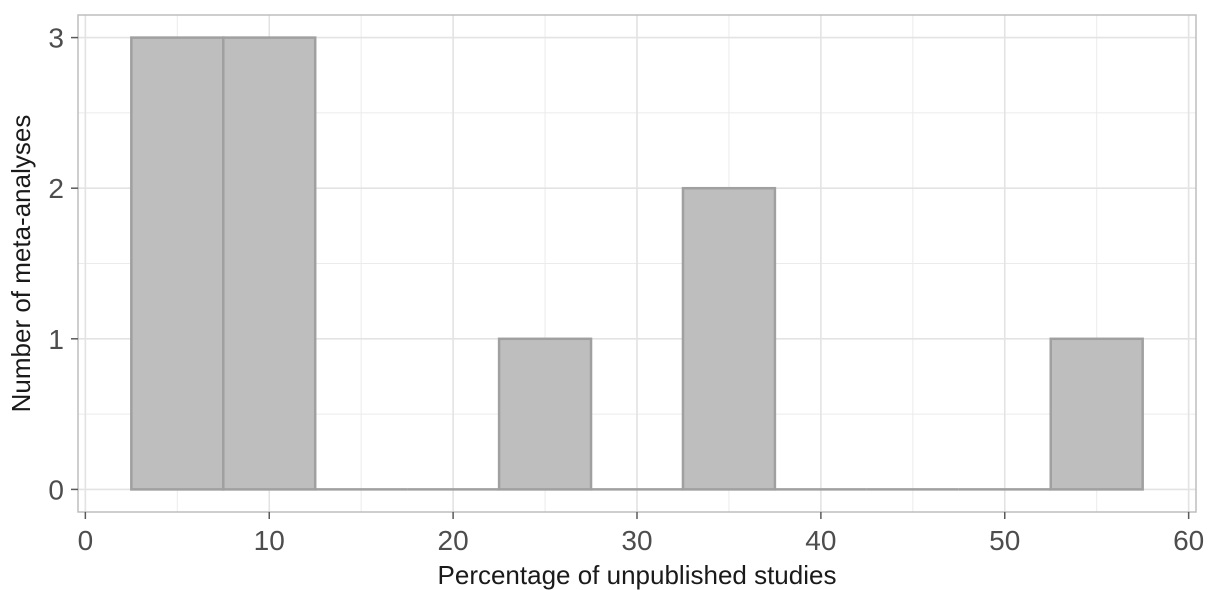 The width and height of the screenshot is (1209, 590). What do you see at coordinates (1004, 540) in the screenshot?
I see `x-tick-label: 50` at bounding box center [1004, 540].